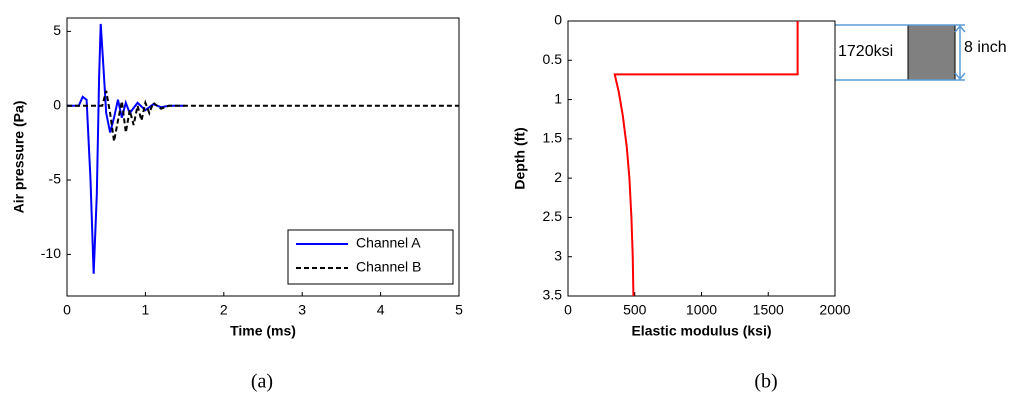 Image resolution: width=1024 pixels, height=411 pixels. I want to click on caption: (b), so click(765, 382).